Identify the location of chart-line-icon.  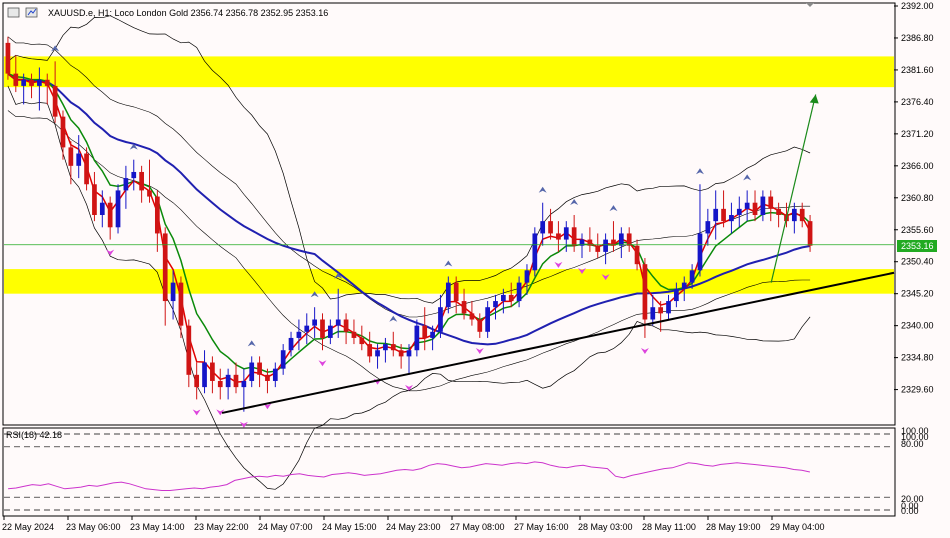
(32, 12).